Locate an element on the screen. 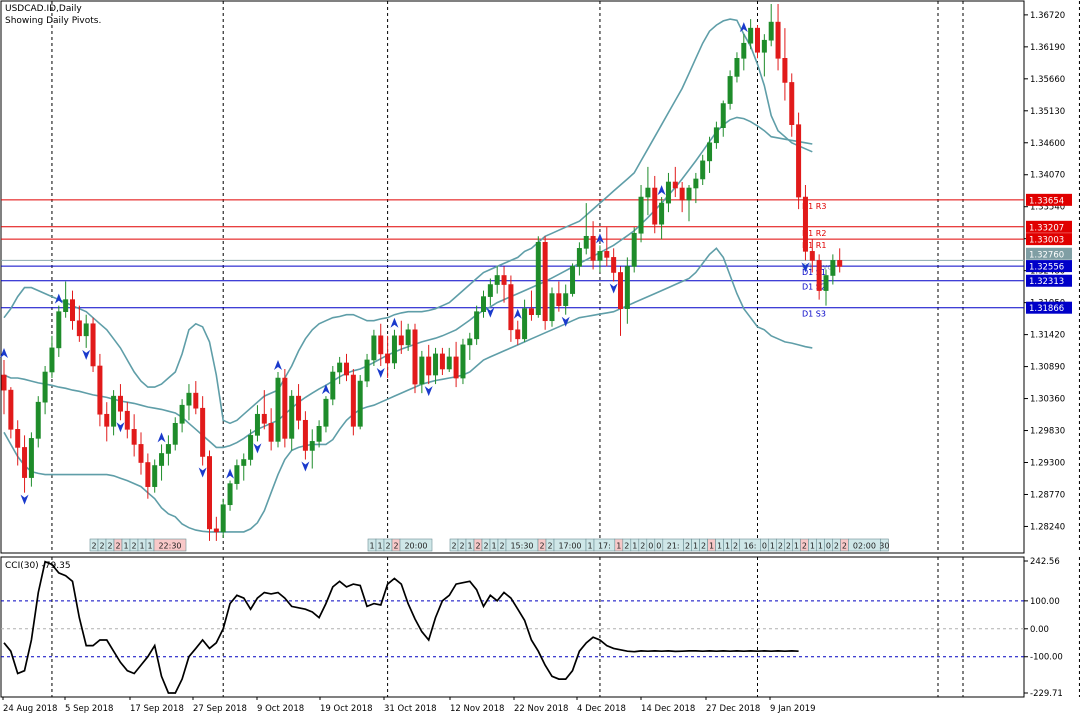 The image size is (1080, 720). strip-text-2-25: 1 is located at coordinates (727, 546).